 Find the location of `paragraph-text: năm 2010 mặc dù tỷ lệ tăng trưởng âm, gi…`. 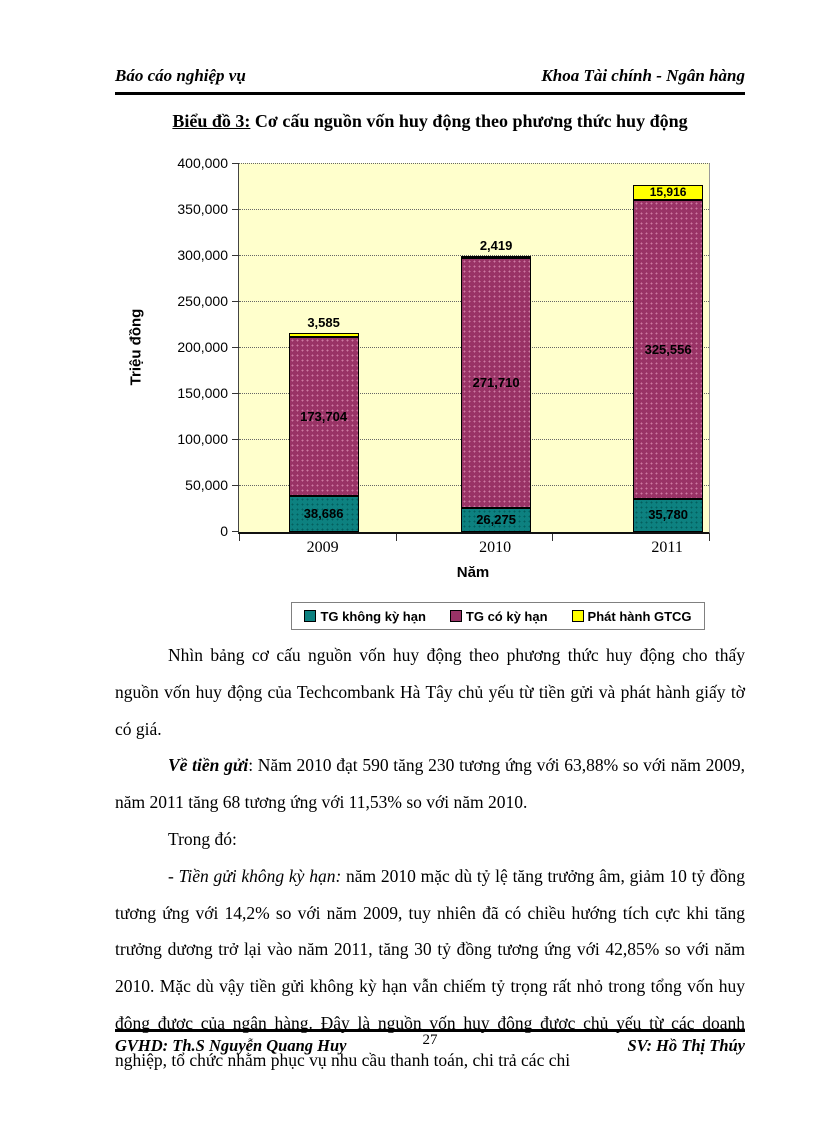

paragraph-text: năm 2010 mặc dù tỷ lệ tăng trưởng âm, gi… is located at coordinates (430, 967).